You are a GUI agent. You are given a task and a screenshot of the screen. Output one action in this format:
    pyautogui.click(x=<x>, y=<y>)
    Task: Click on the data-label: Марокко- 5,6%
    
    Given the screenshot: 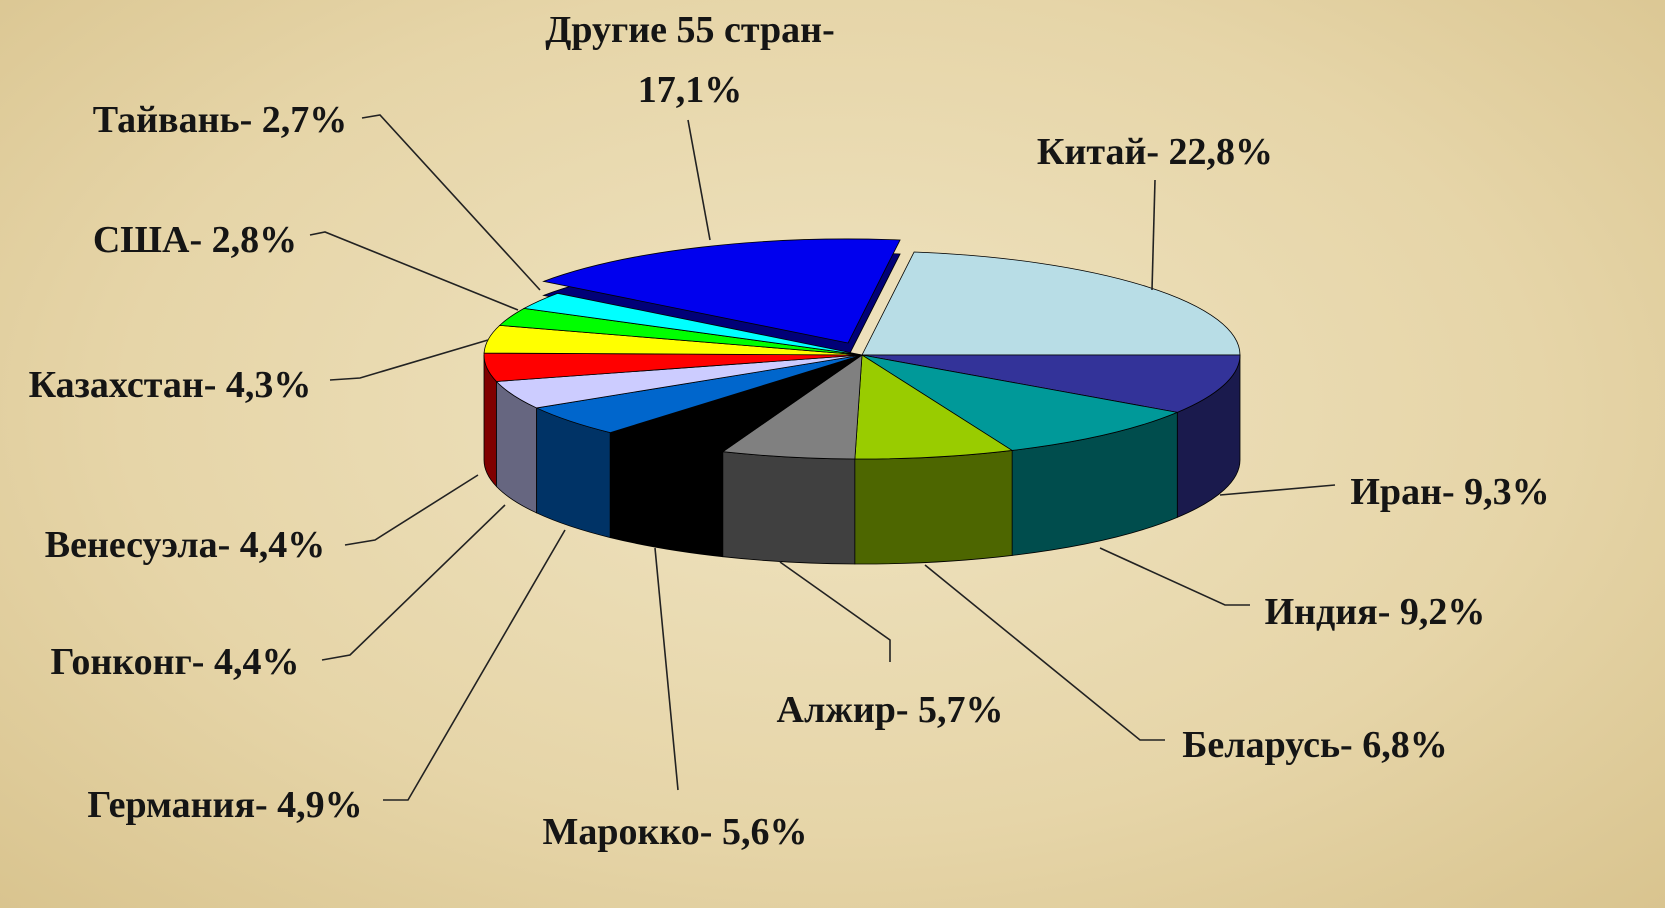 What is the action you would take?
    pyautogui.click(x=675, y=832)
    